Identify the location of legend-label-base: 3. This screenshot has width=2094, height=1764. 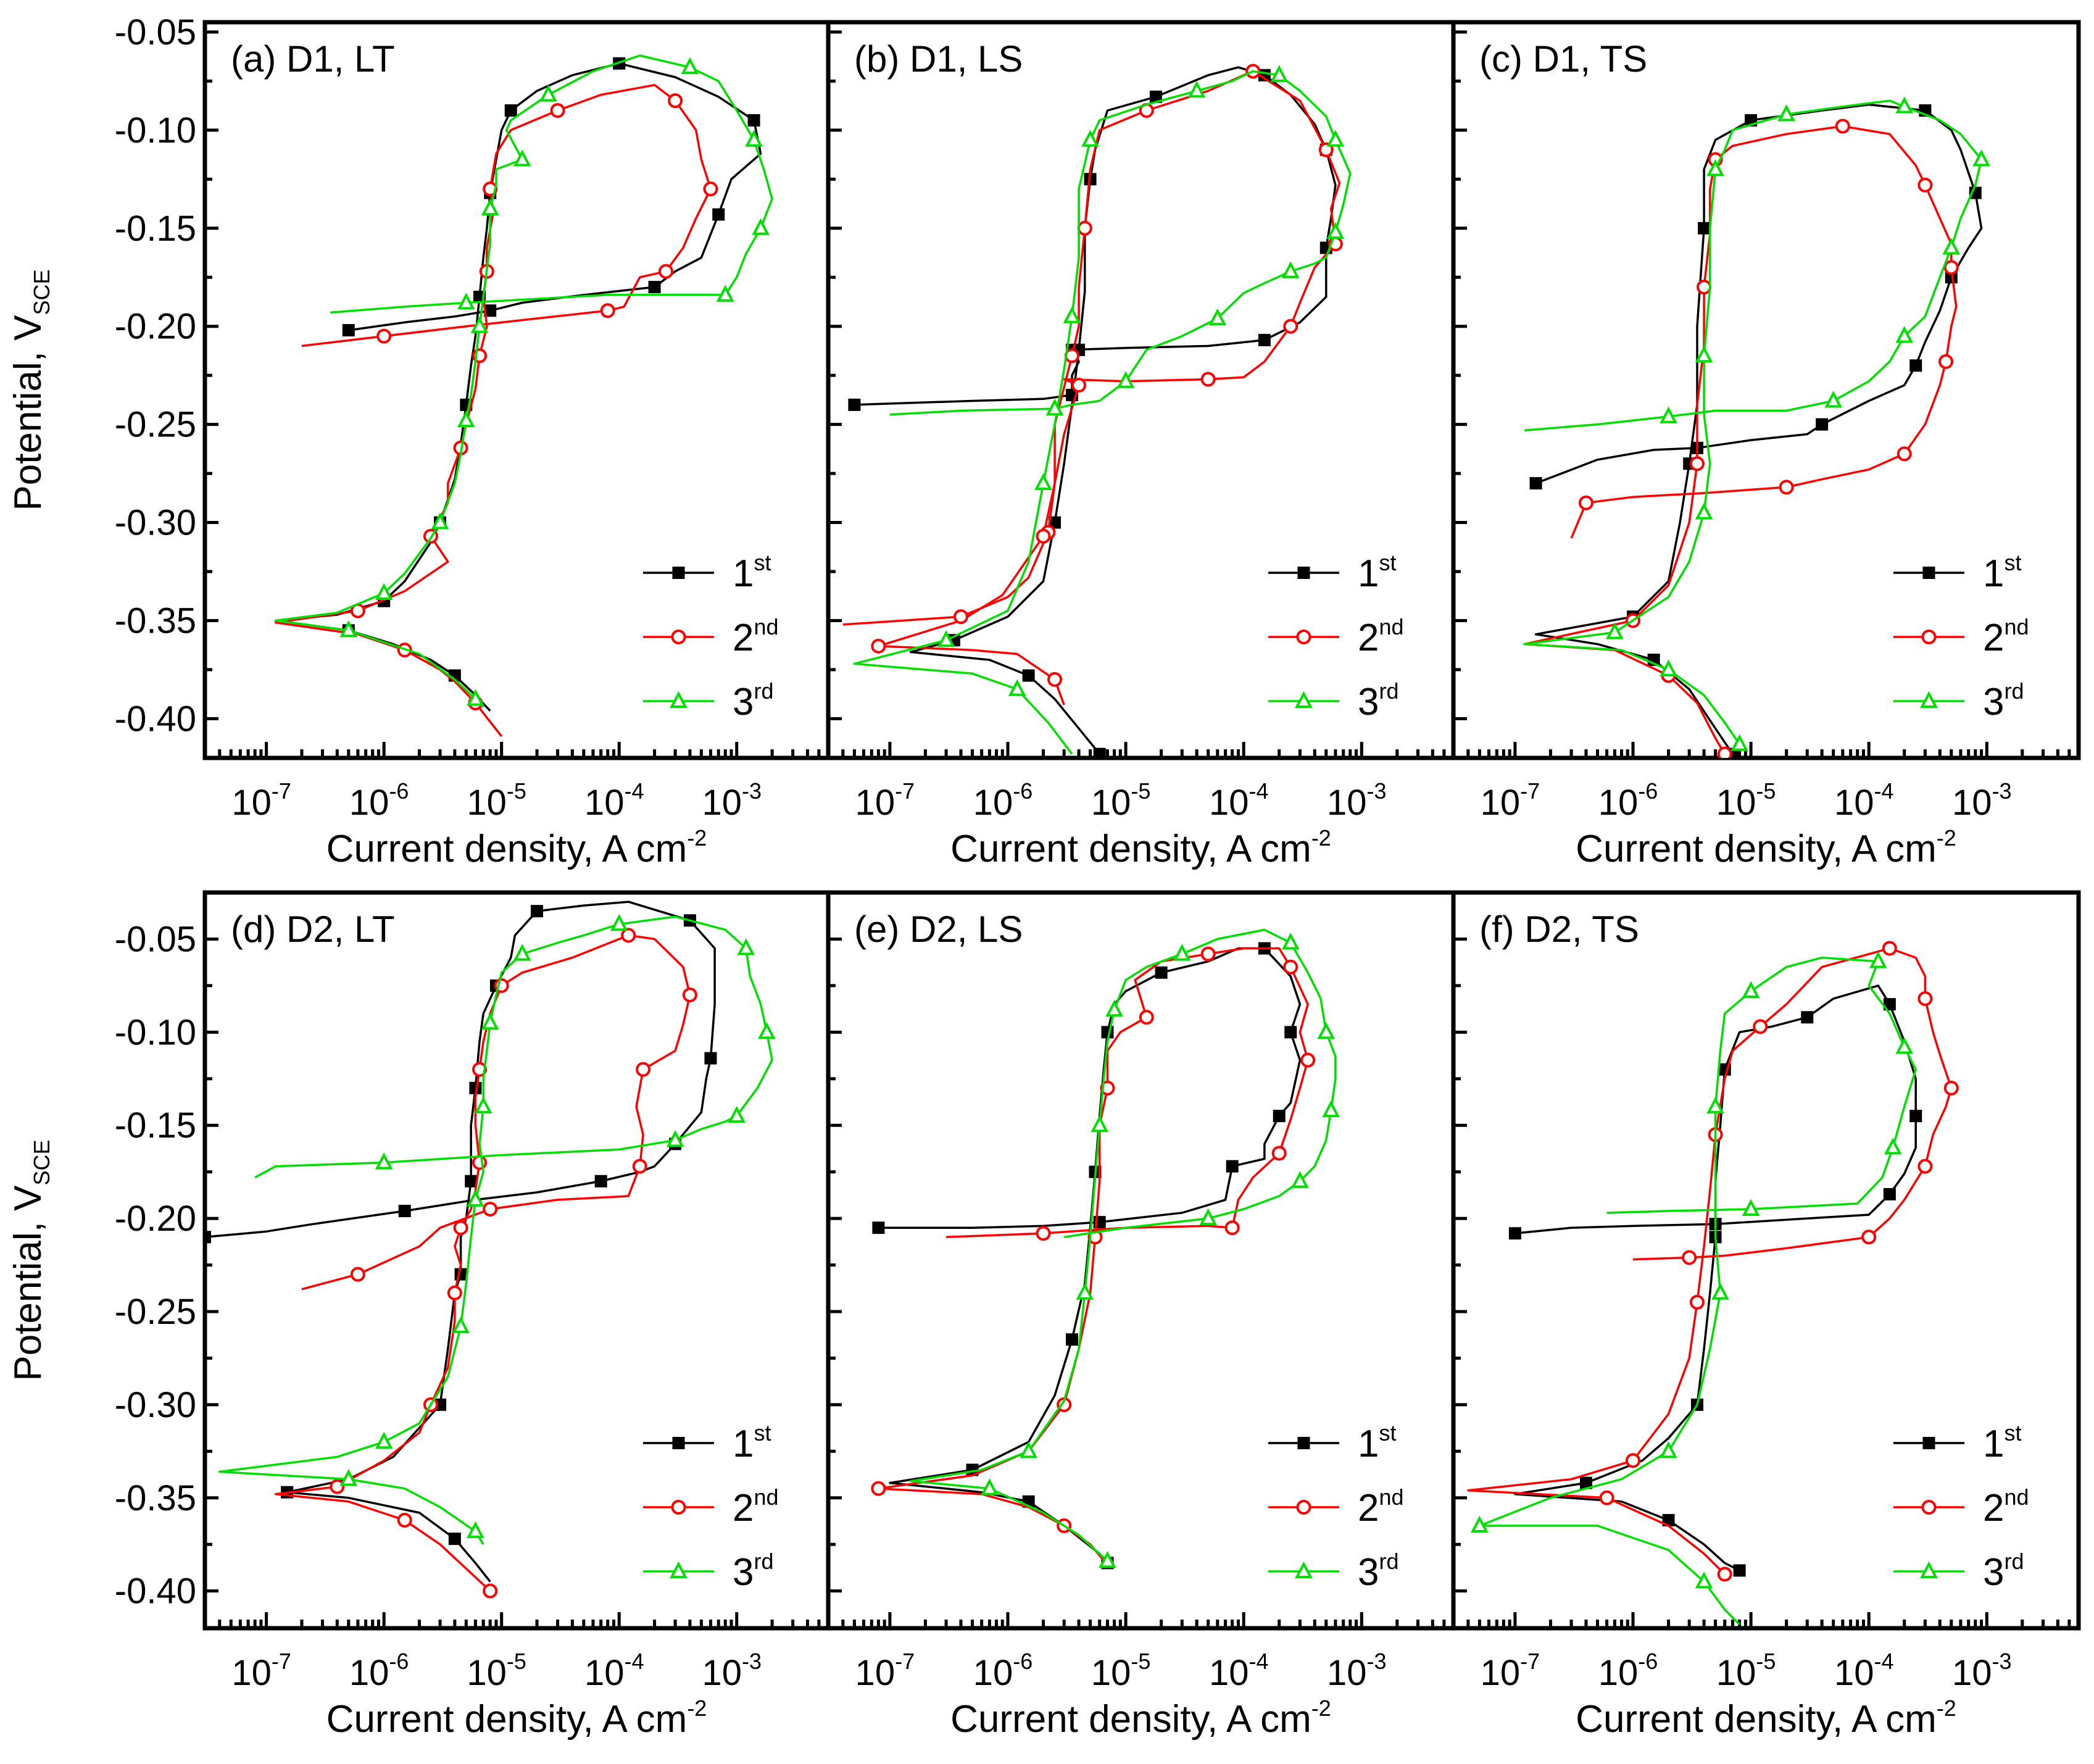
(1993, 1572).